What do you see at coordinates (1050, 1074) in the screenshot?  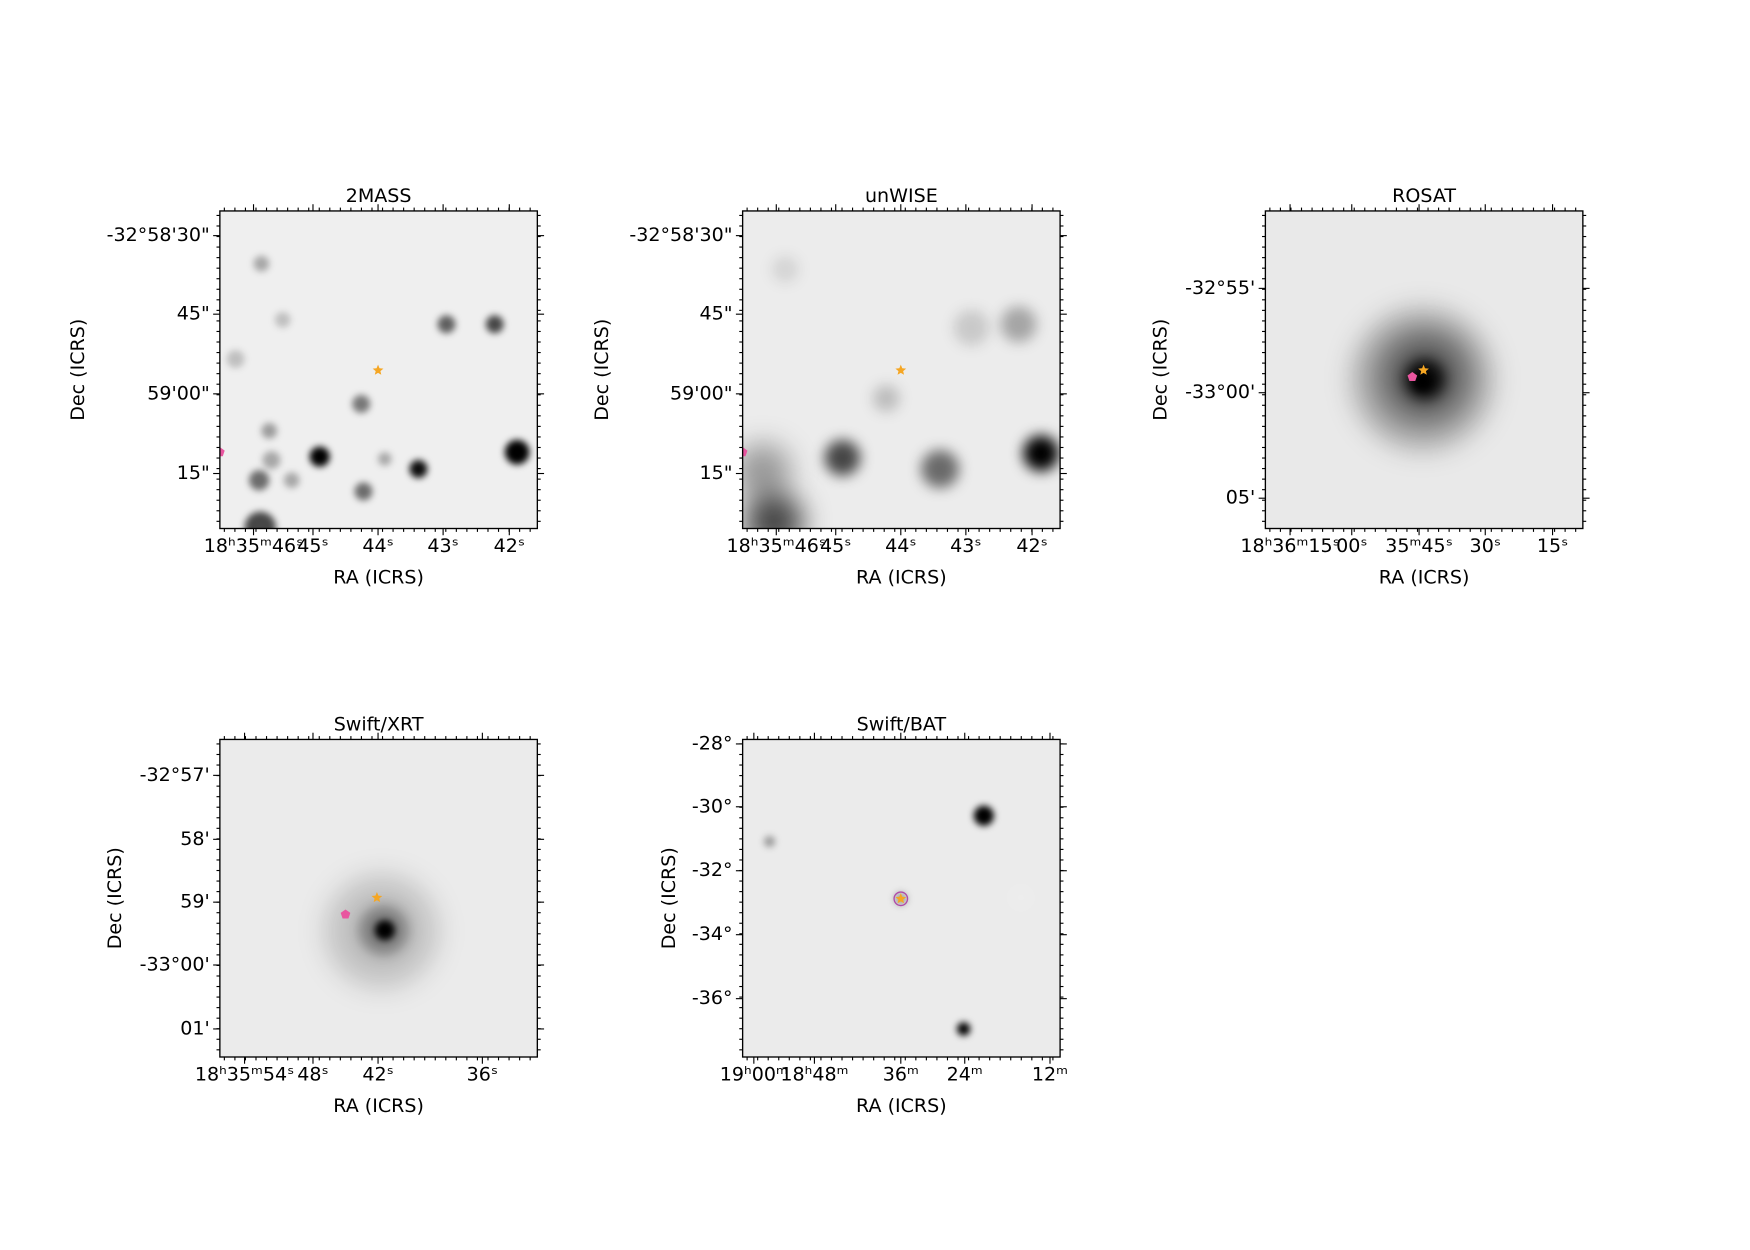 I see `x-tick-label: 12ᵐ` at bounding box center [1050, 1074].